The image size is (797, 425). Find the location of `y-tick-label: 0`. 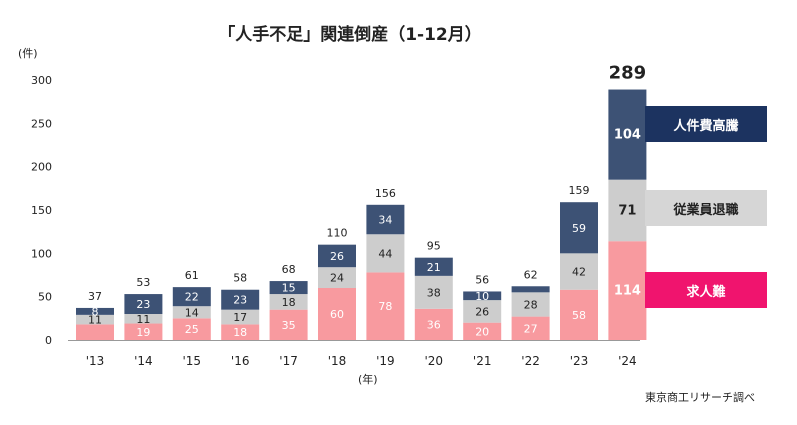

y-tick-label: 0 is located at coordinates (48, 340).